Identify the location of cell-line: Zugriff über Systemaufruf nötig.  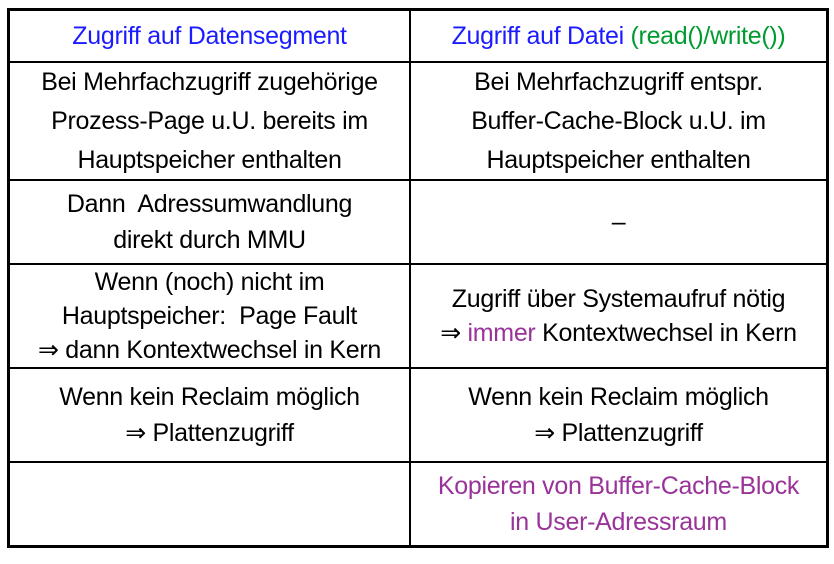
(618, 299).